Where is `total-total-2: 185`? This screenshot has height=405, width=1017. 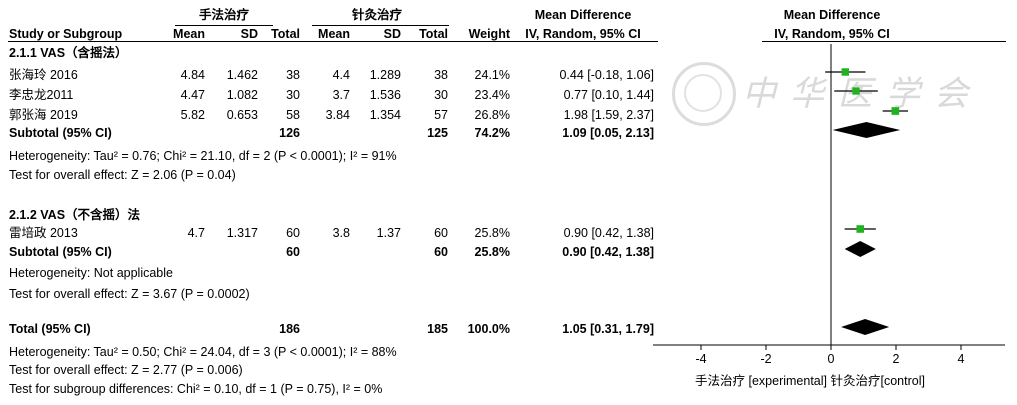 total-total-2: 185 is located at coordinates (437, 329).